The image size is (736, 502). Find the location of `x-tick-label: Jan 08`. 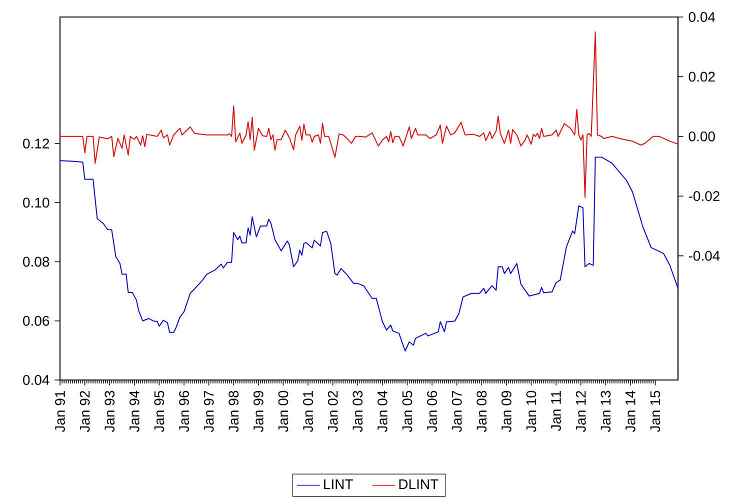

x-tick-label: Jan 08 is located at coordinates (481, 411).